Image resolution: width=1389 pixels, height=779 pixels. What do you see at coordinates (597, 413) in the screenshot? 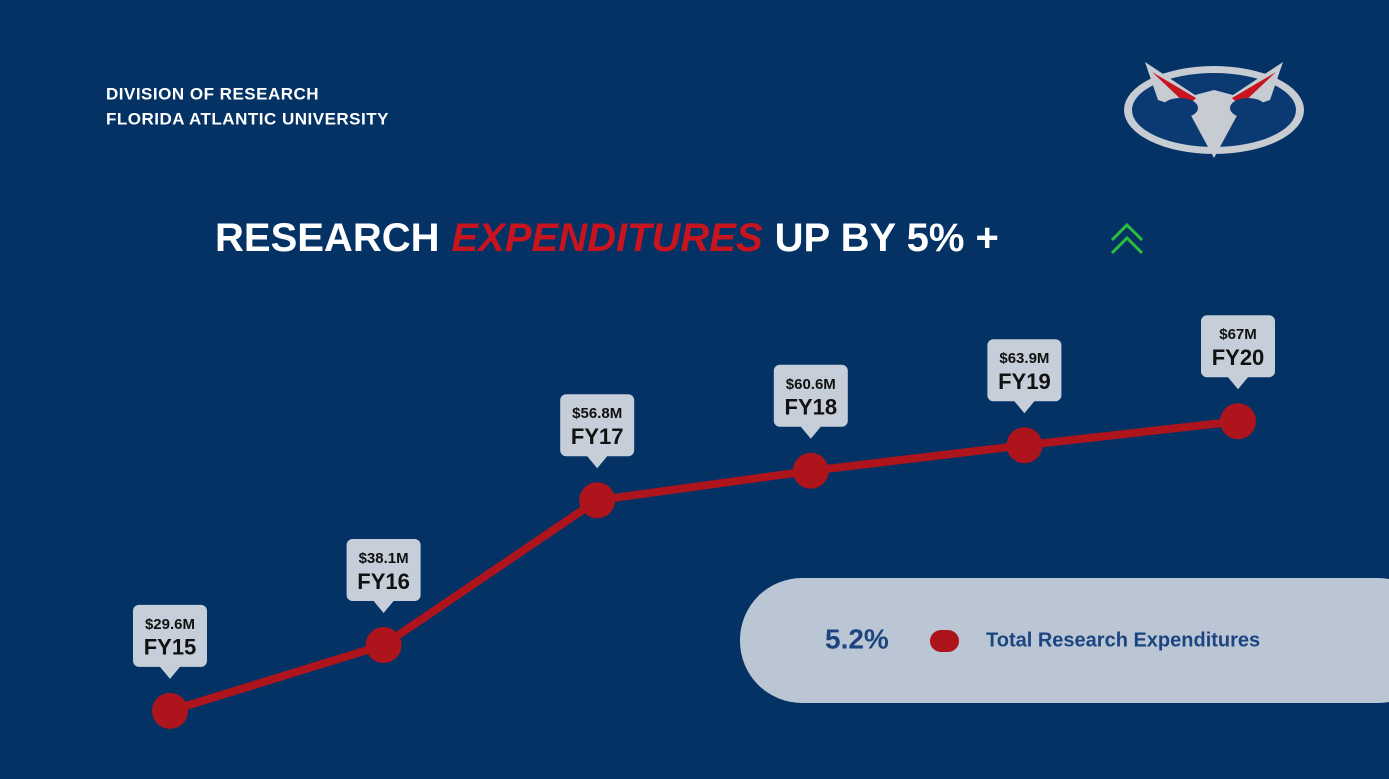
I see `value-label: $56.8M` at bounding box center [597, 413].